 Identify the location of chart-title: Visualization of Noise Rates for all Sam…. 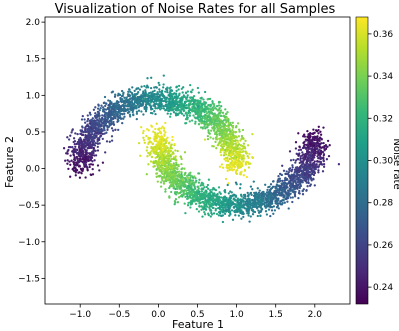
(195, 9).